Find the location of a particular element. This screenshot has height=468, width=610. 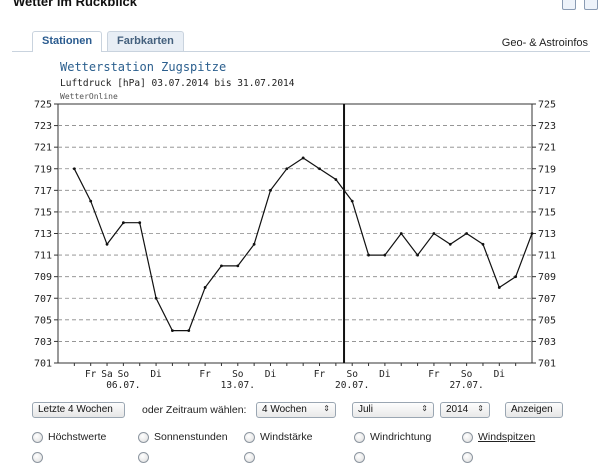

share-icon is located at coordinates (591, 5).